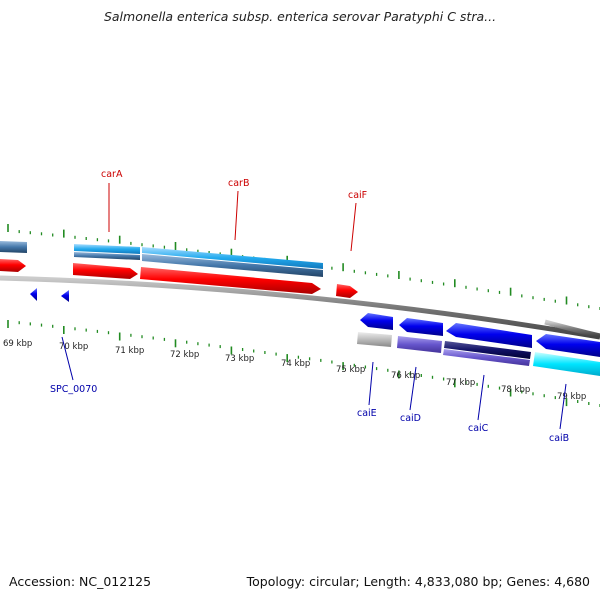 The width and height of the screenshot is (600, 600). What do you see at coordinates (572, 329) in the screenshot?
I see `genome-backbone-edge` at bounding box center [572, 329].